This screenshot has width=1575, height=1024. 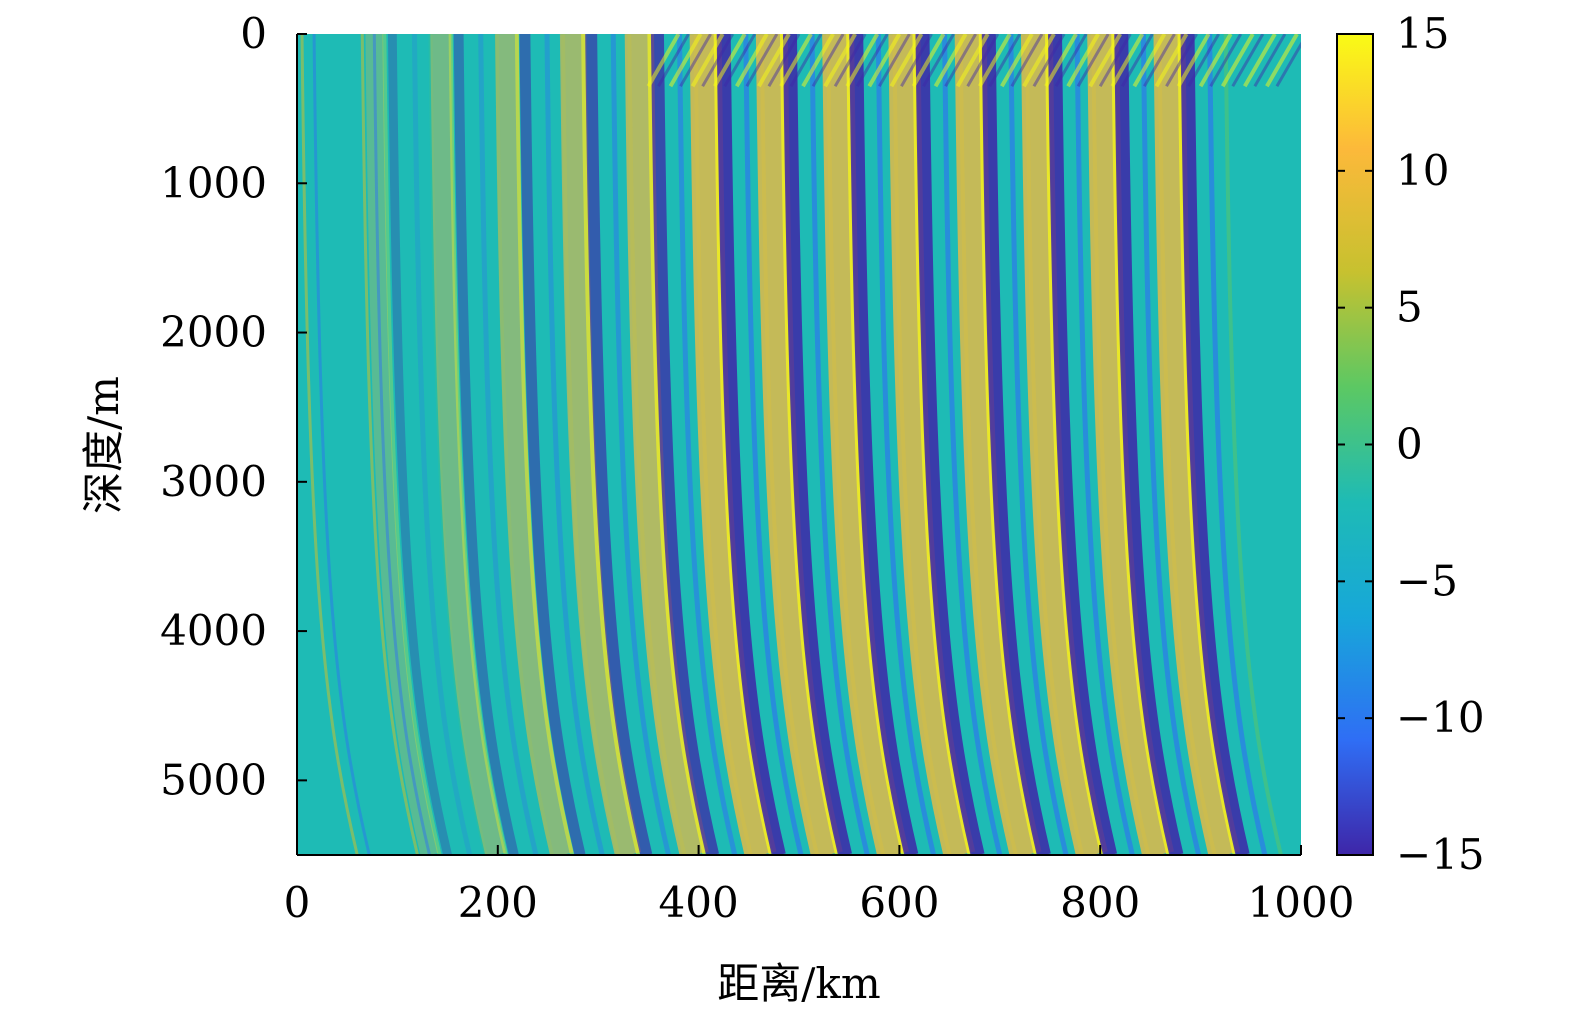 I want to click on y-axis-ticks: 0 1000 2000 3000 4000 5000, so click(x=233, y=406).